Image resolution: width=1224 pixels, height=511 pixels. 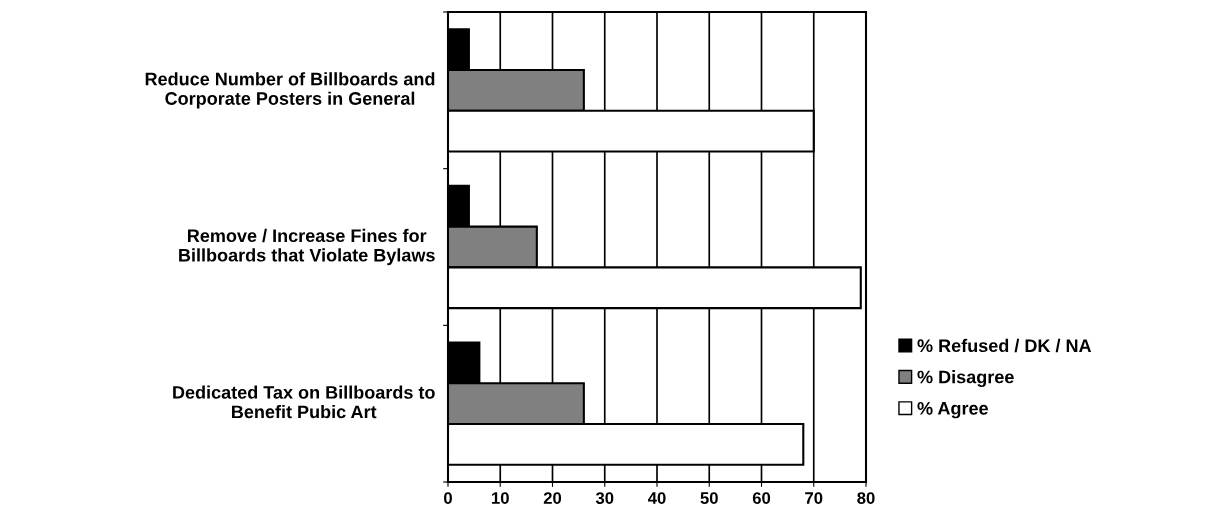 What do you see at coordinates (552, 498) in the screenshot?
I see `x-tick-label: 20` at bounding box center [552, 498].